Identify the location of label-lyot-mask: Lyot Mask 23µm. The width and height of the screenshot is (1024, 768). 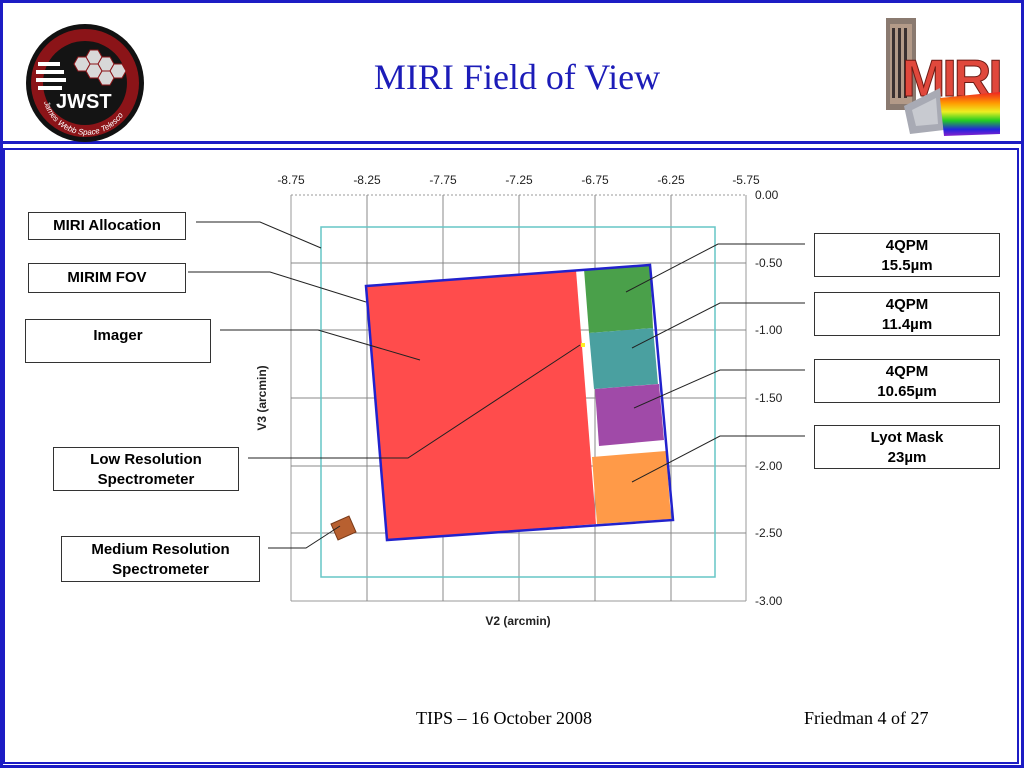
(907, 447).